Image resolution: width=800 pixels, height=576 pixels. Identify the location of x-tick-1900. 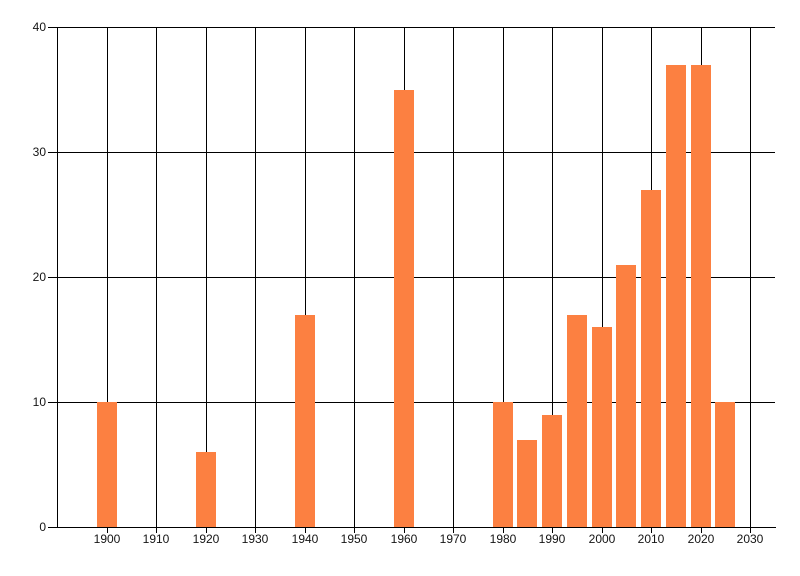
(107, 530).